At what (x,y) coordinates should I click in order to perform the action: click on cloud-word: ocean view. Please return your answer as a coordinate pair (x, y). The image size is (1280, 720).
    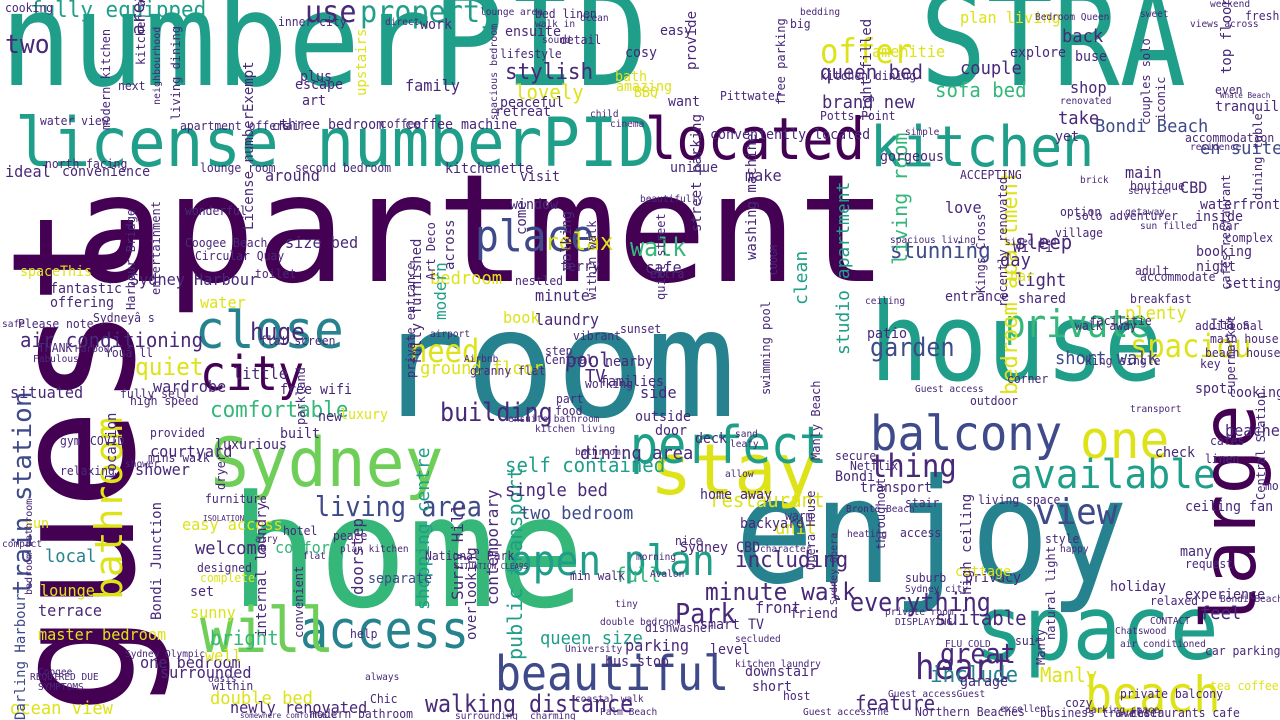
    Looking at the image, I should click on (61, 708).